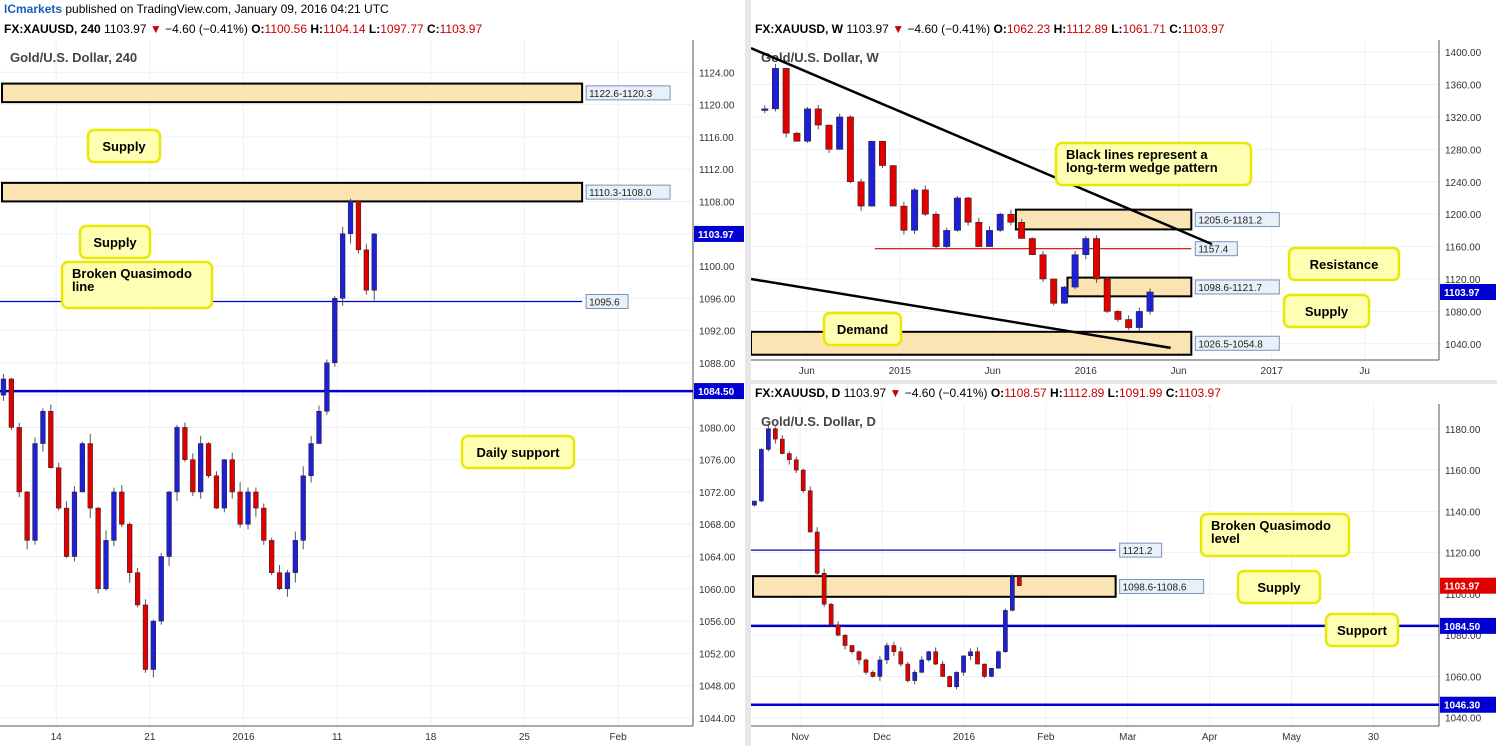  What do you see at coordinates (1463, 248) in the screenshot?
I see `y-tick-label: 1160.00` at bounding box center [1463, 248].